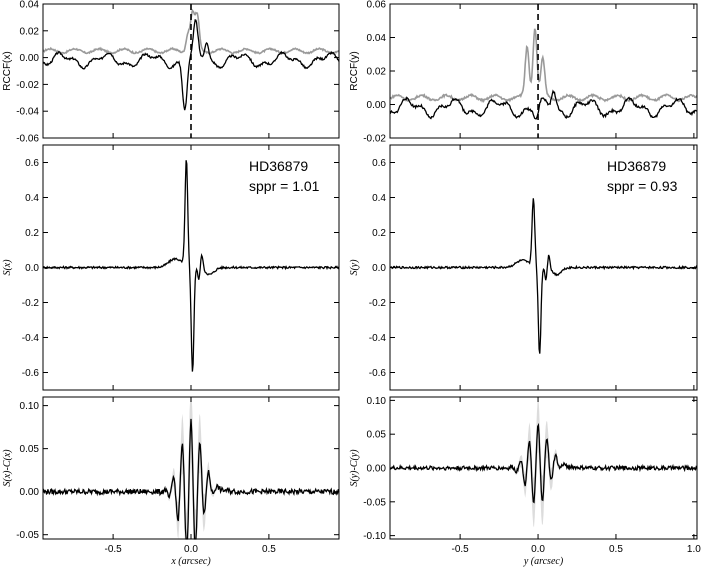 This screenshot has width=702, height=567. I want to click on panel-x_rccf: -0.06 -0.04 -0.02 0.00 0.02 0.04 RCCF(x), so click(171, 72).